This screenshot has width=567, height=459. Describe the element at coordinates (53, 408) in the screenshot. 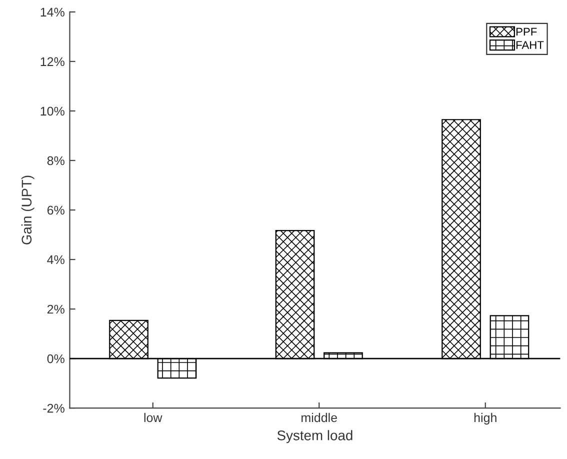

I see `y-tick-label: -2%` at that location.